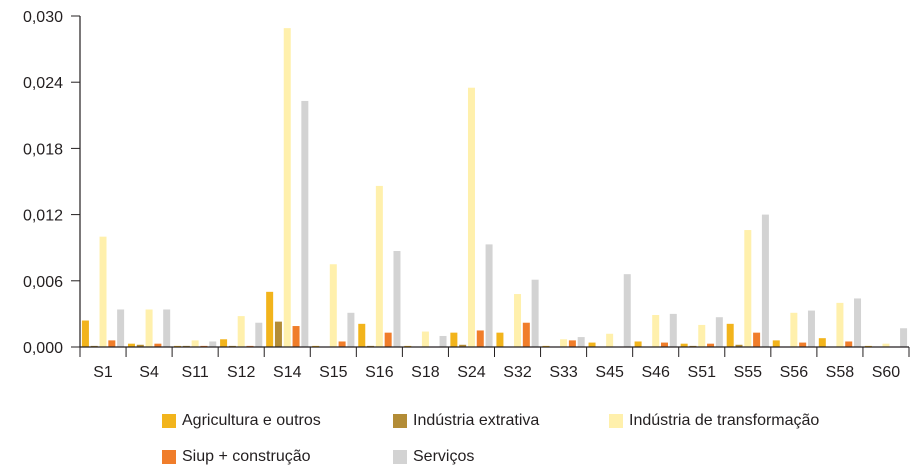 This screenshot has height=471, width=914. What do you see at coordinates (43, 216) in the screenshot?
I see `y-tick-label: 0,012` at bounding box center [43, 216].